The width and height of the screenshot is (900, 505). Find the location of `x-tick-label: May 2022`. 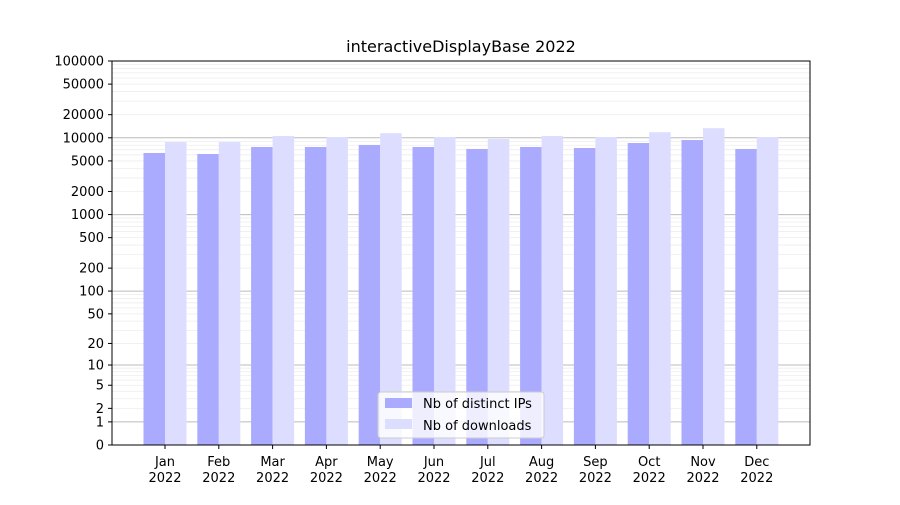

x-tick-label: May 2022 is located at coordinates (380, 470).